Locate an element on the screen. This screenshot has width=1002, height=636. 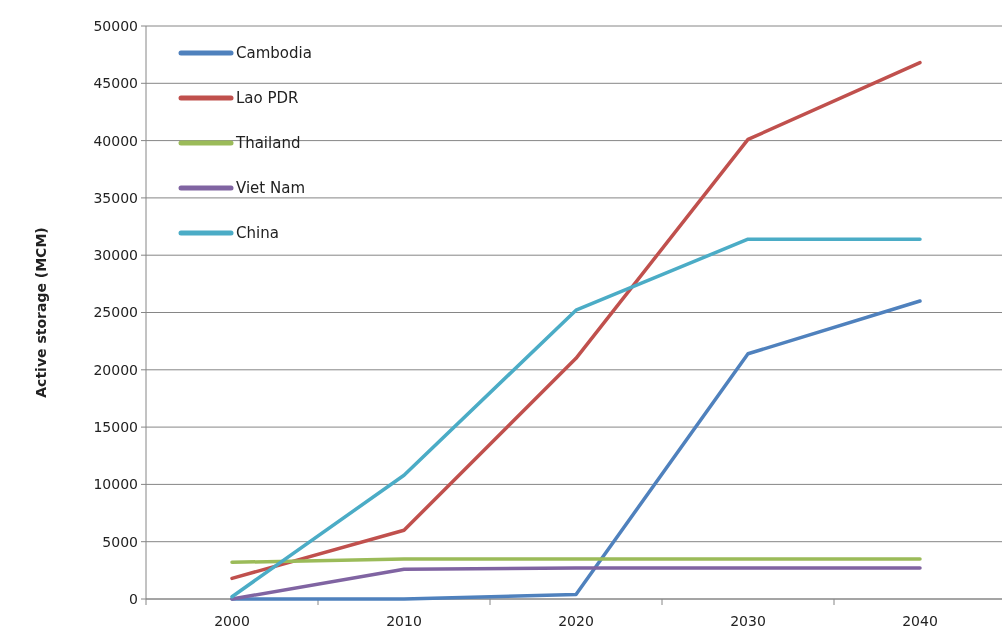
legend-label: Viet Nam is located at coordinates (271, 188).